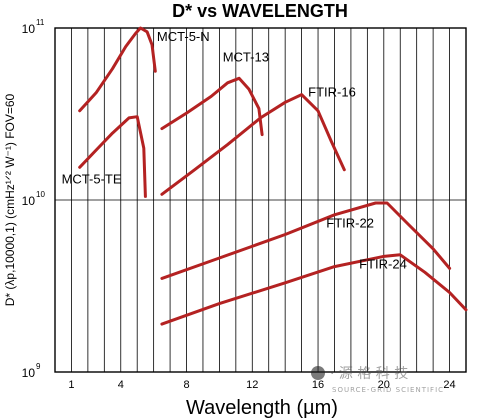 This screenshot has height=420, width=477. Describe the element at coordinates (92, 178) in the screenshot. I see `series-label-mct-5-te: MCT-5-TE` at that location.